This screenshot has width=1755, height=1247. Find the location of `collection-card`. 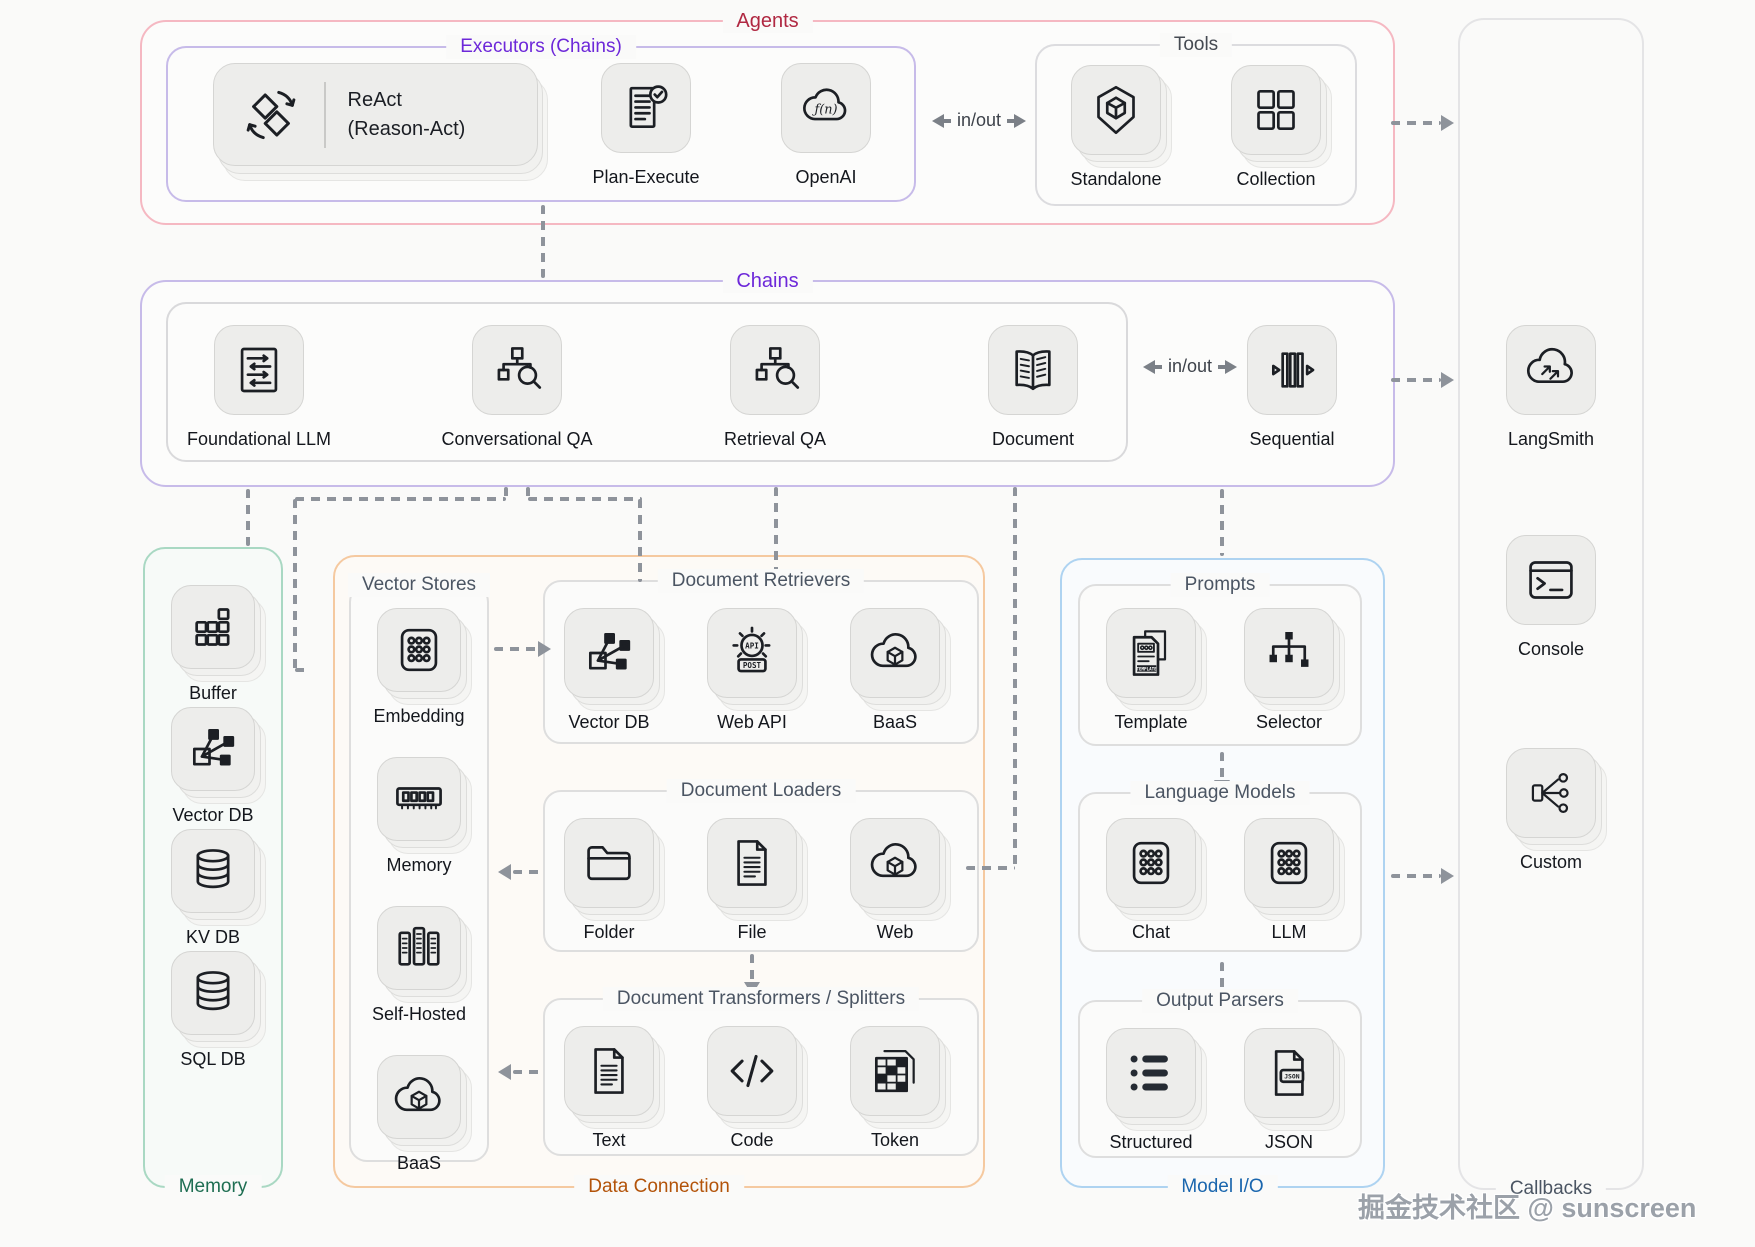

collection-card is located at coordinates (1276, 110).